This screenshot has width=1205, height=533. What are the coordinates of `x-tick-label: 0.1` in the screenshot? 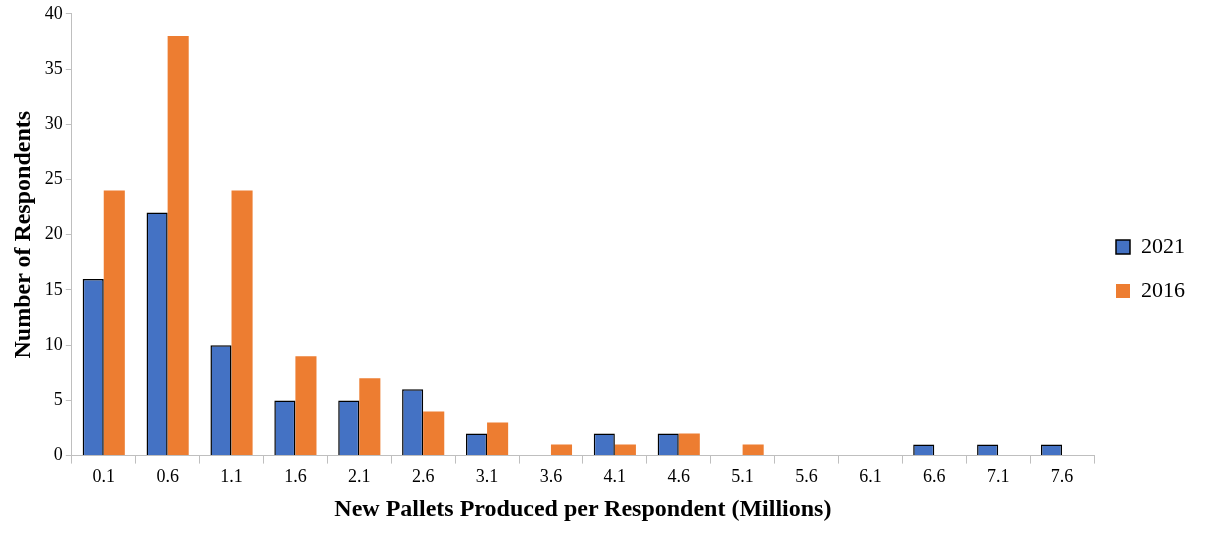 It's located at (103, 476).